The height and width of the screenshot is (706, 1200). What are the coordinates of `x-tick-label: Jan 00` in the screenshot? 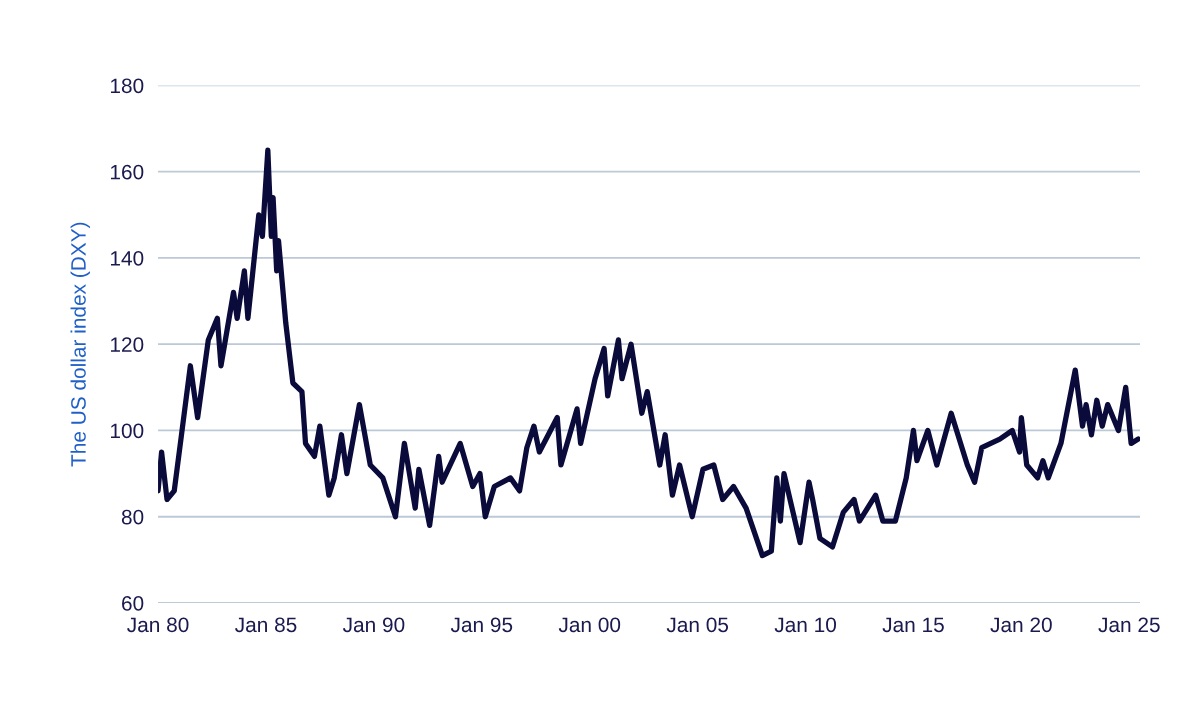 It's located at (589, 625).